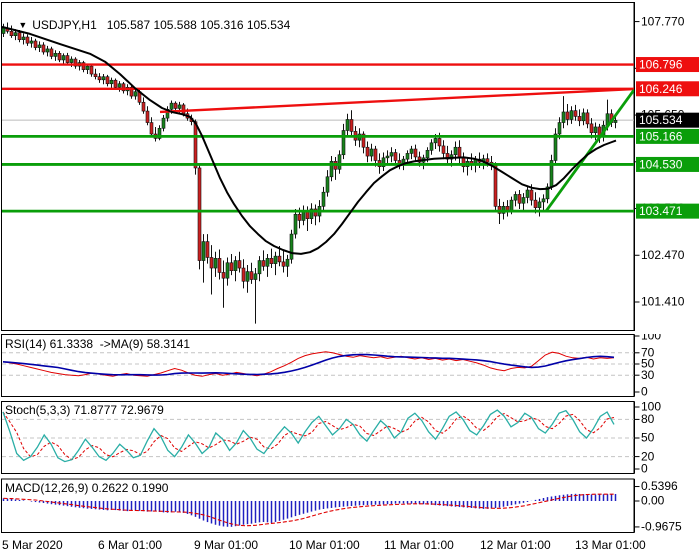  Describe the element at coordinates (87, 488) in the screenshot. I see `macd-indicator-label: MACD(12,26,9) 0.2622 0.1990` at that location.